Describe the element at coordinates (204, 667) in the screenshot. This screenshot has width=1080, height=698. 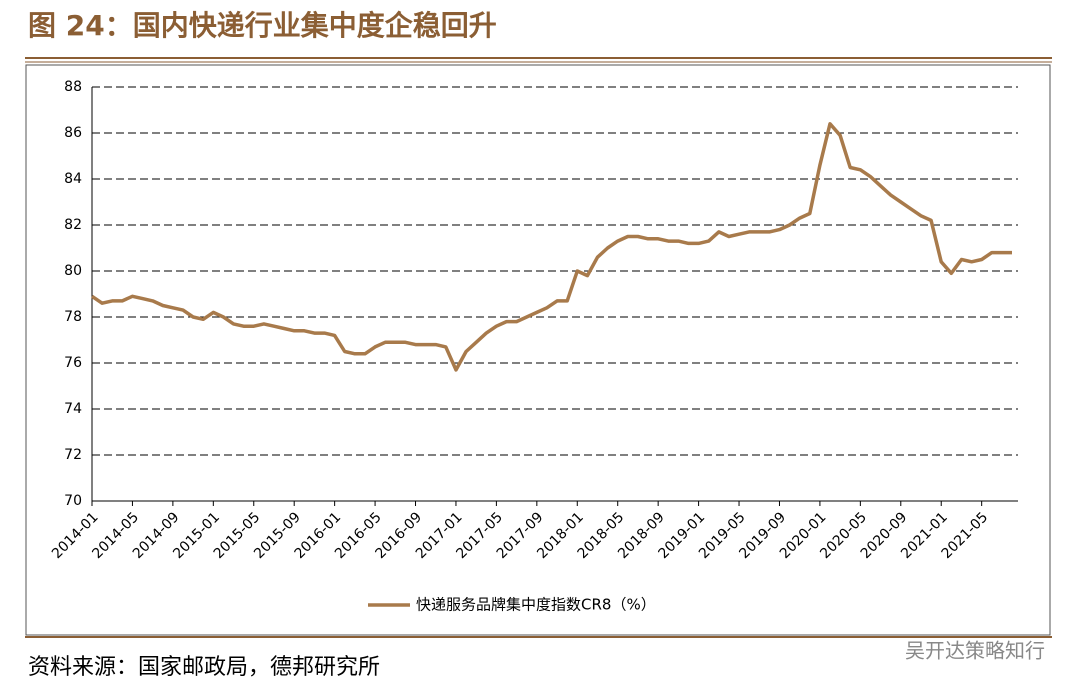
I see `source: 资料来源：国家邮政局，德邦研究所` at that location.